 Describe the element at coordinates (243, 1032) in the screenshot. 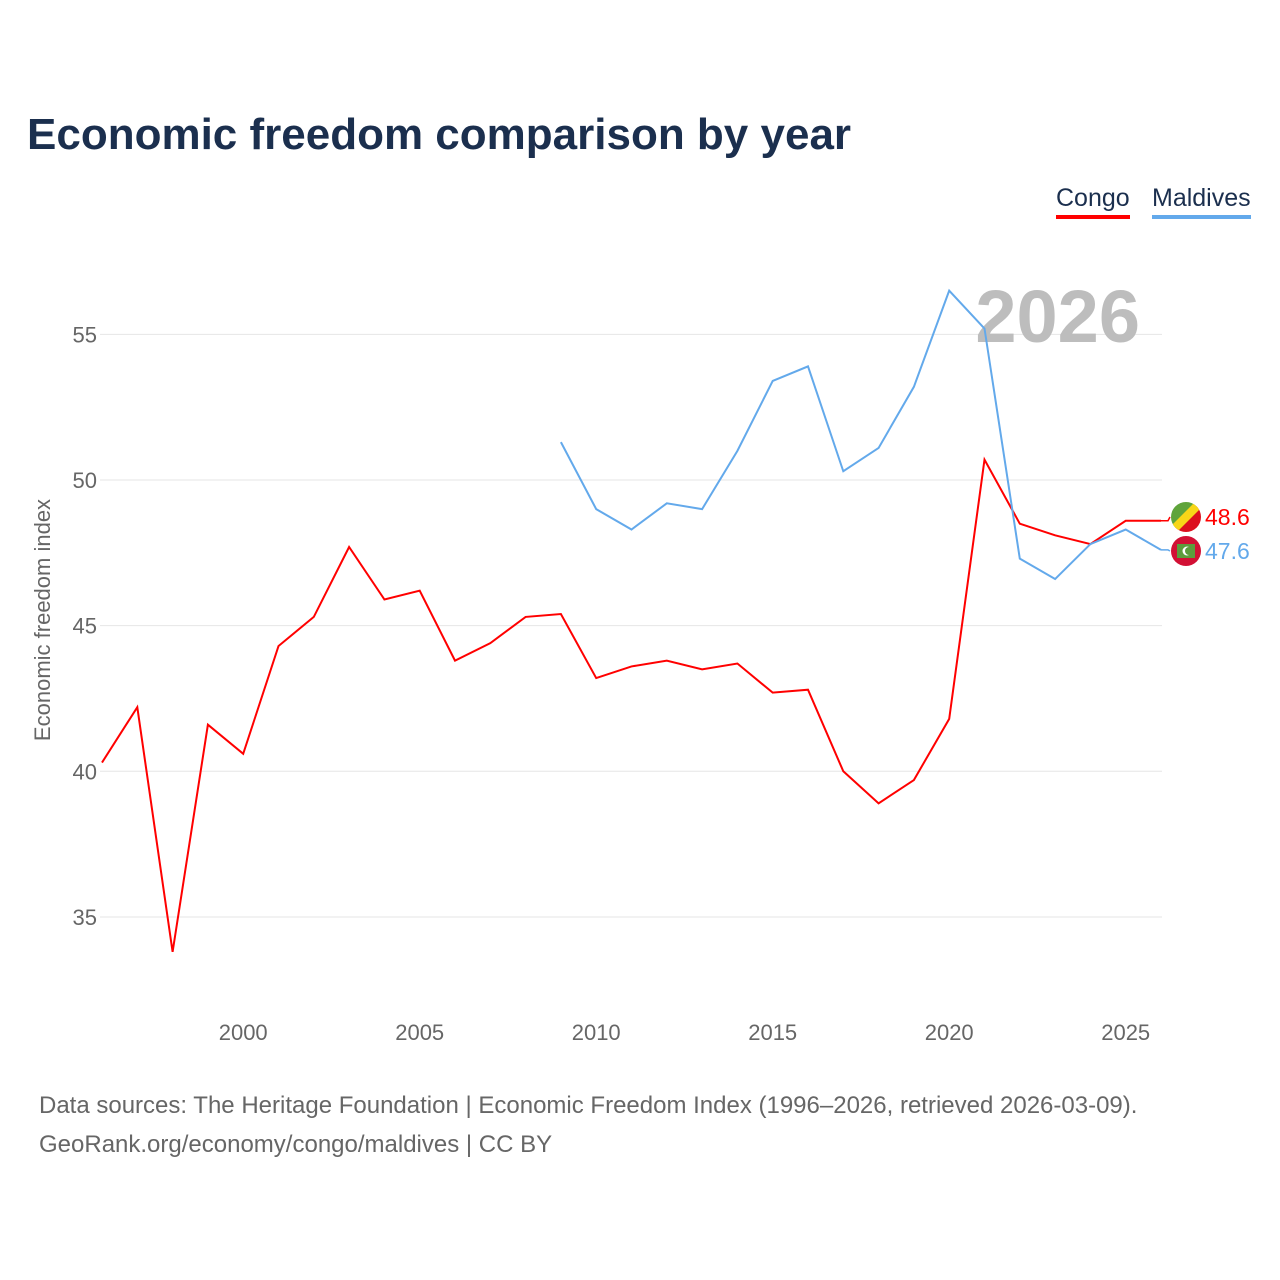

I see `x-tick-label: 2000` at that location.